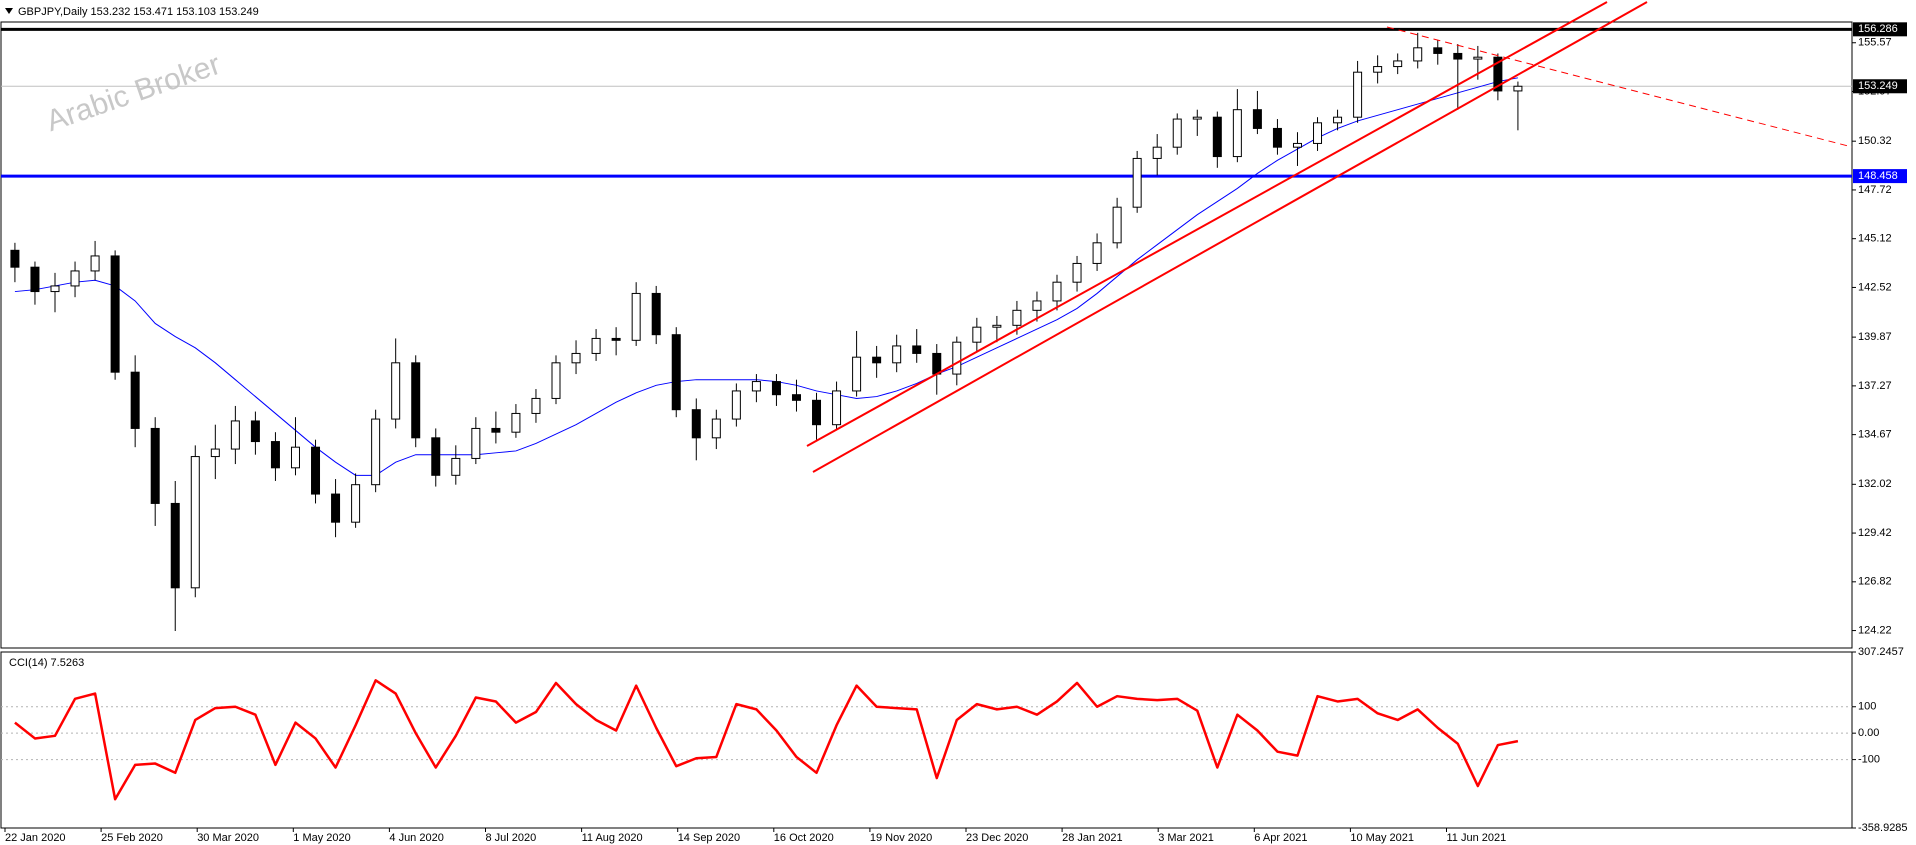  Describe the element at coordinates (416, 838) in the screenshot. I see `x-tick-label: 4 Jun 2020` at that location.